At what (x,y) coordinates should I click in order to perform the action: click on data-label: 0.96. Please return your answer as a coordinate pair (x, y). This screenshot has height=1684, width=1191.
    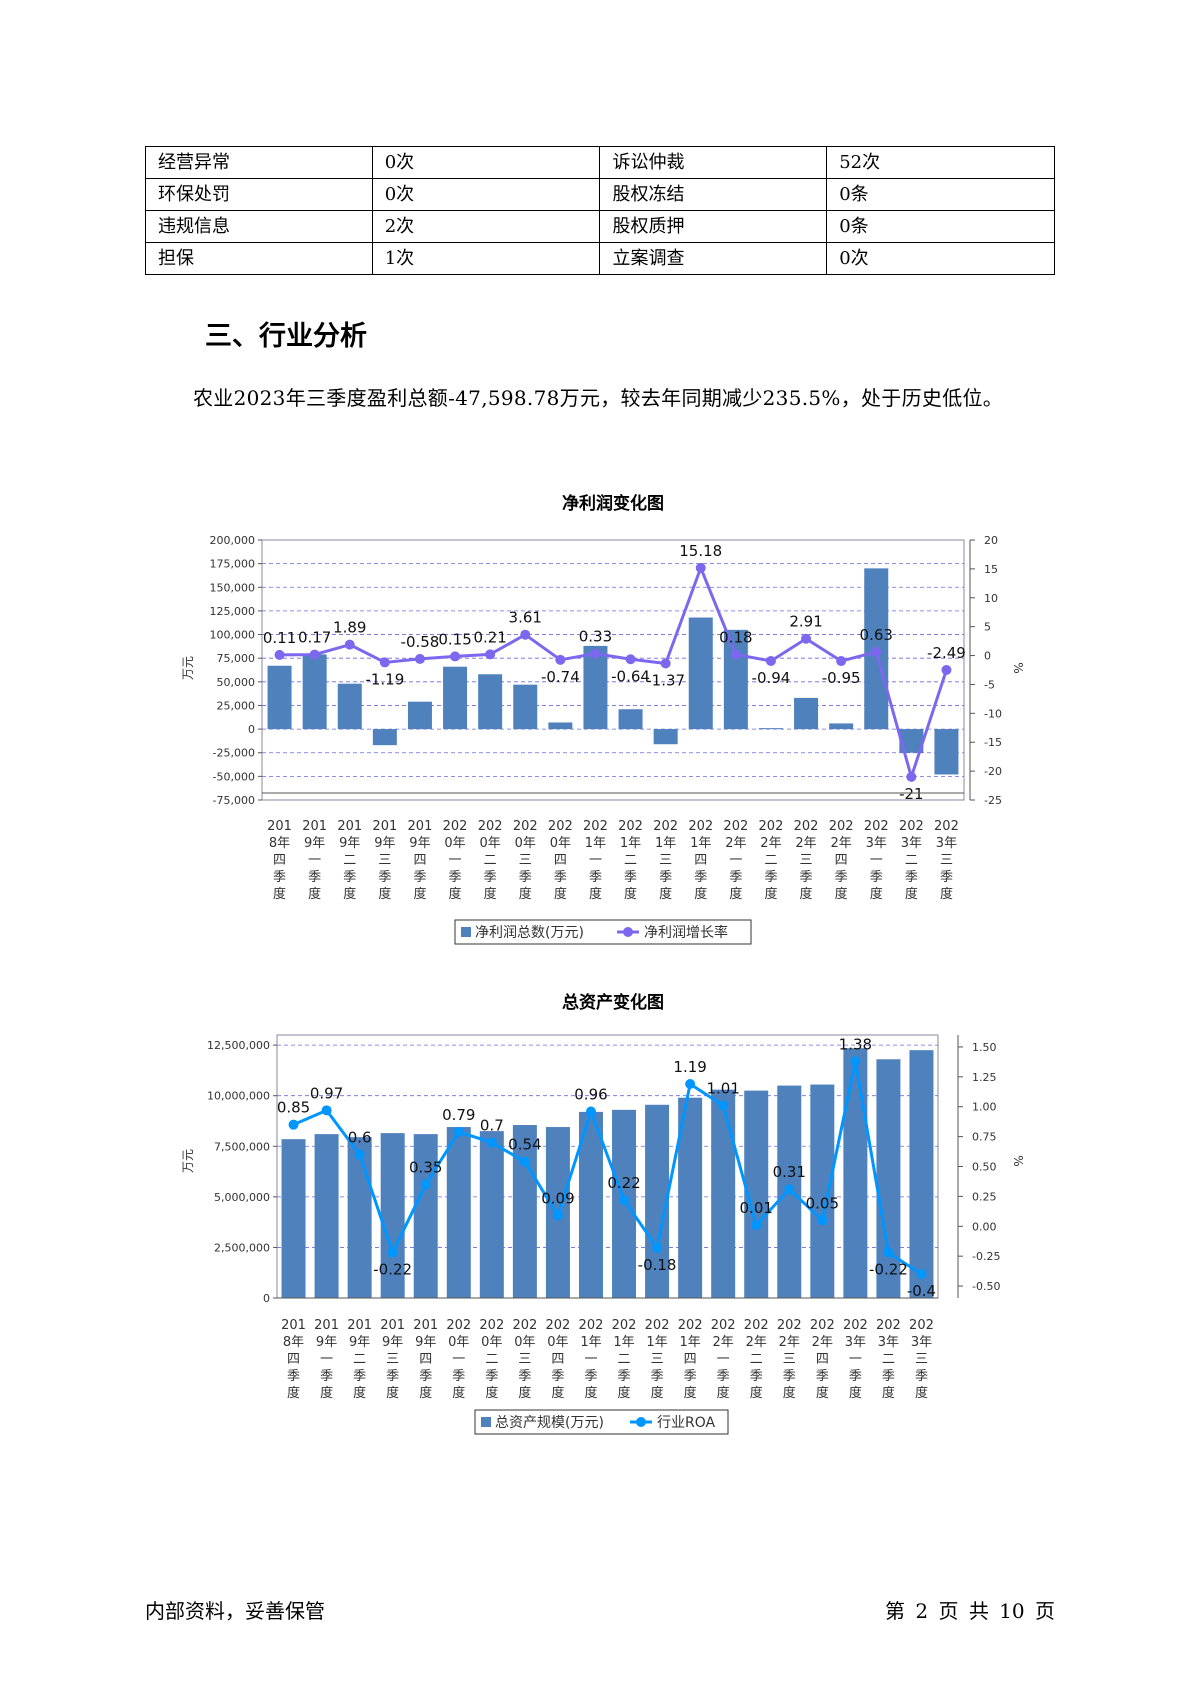
    Looking at the image, I should click on (590, 1095).